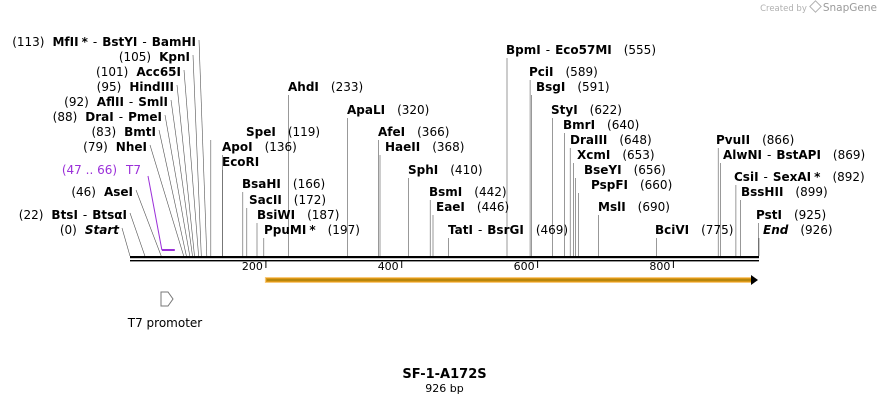 Image resolution: width=889 pixels, height=404 pixels. I want to click on enzyme-name: PciI, so click(541, 72).